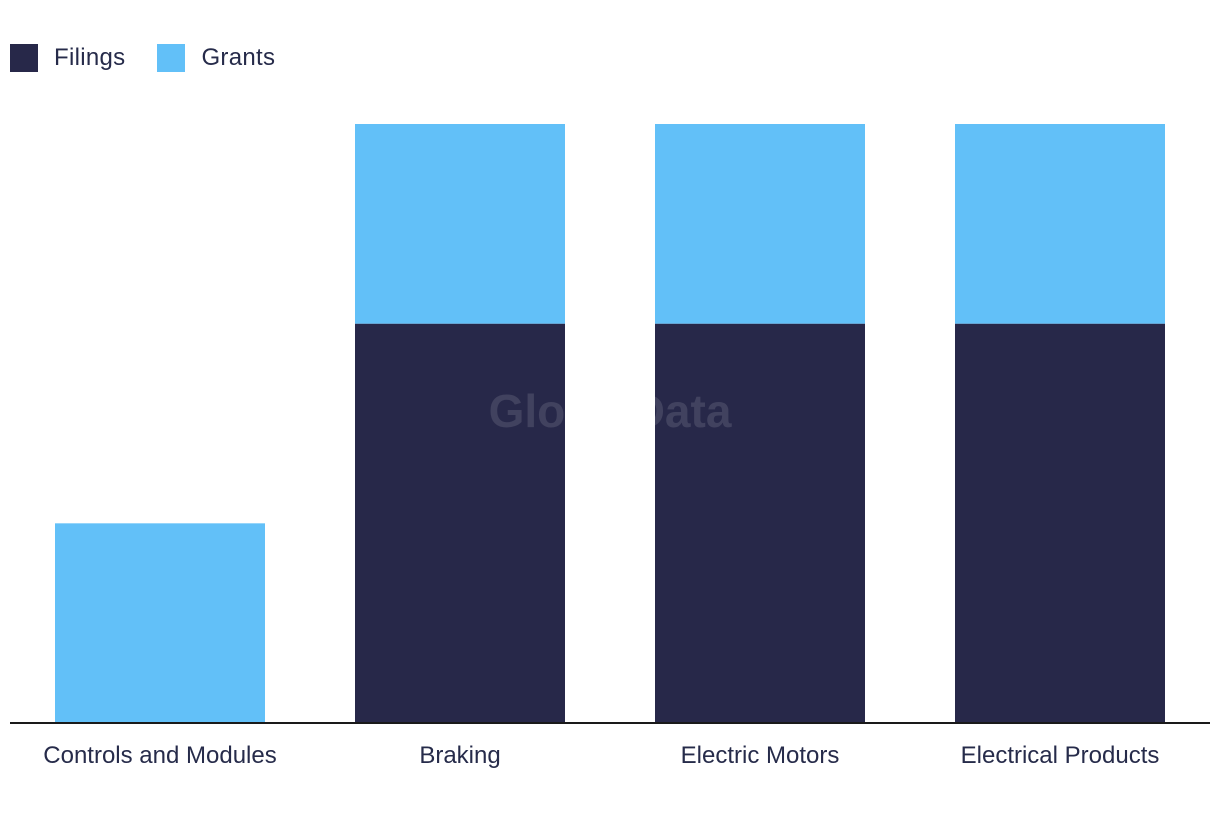 This screenshot has height=820, width=1220. I want to click on x-tick-label: Controls and Modules, so click(159, 755).